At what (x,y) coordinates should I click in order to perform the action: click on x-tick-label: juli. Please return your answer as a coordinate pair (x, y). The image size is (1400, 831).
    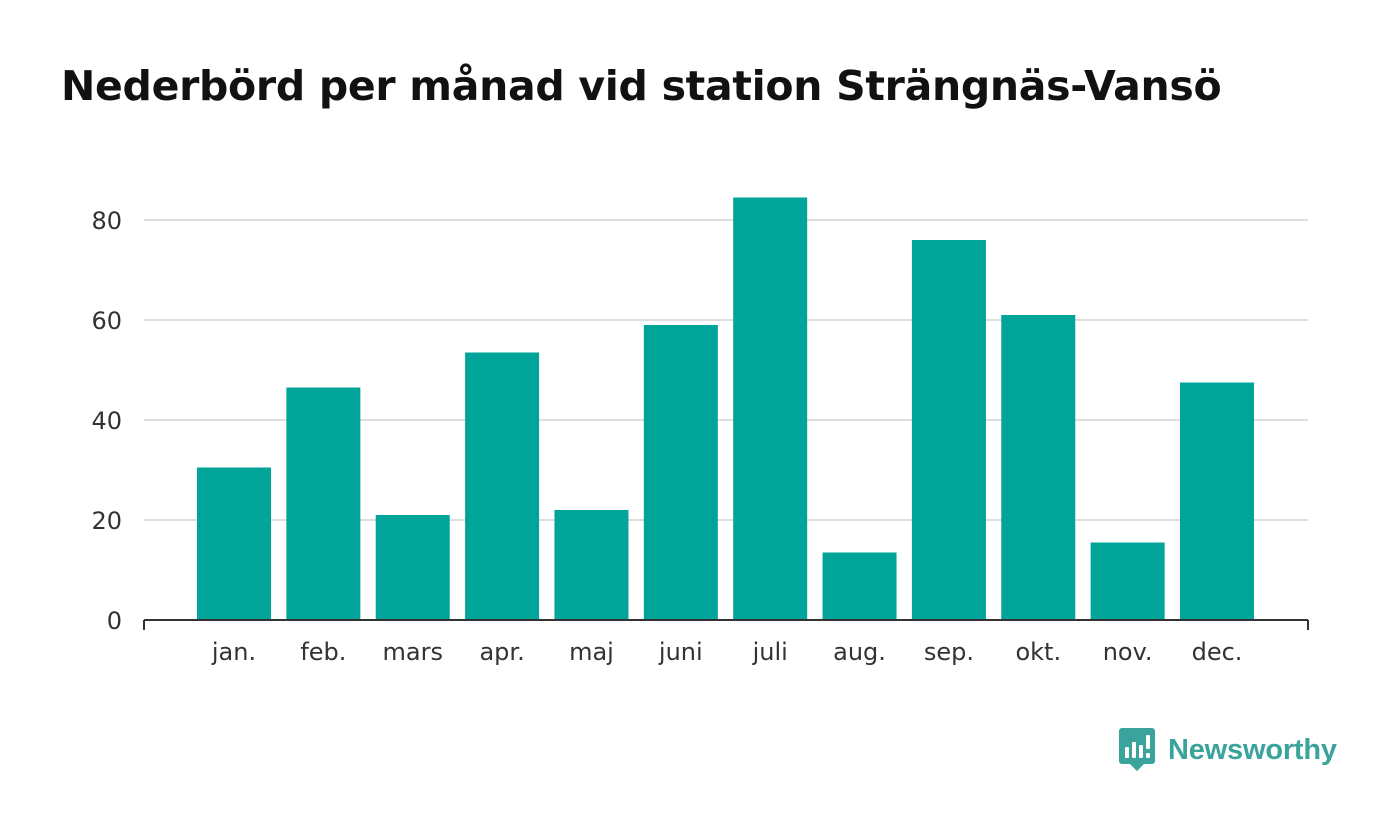
    Looking at the image, I should click on (770, 652).